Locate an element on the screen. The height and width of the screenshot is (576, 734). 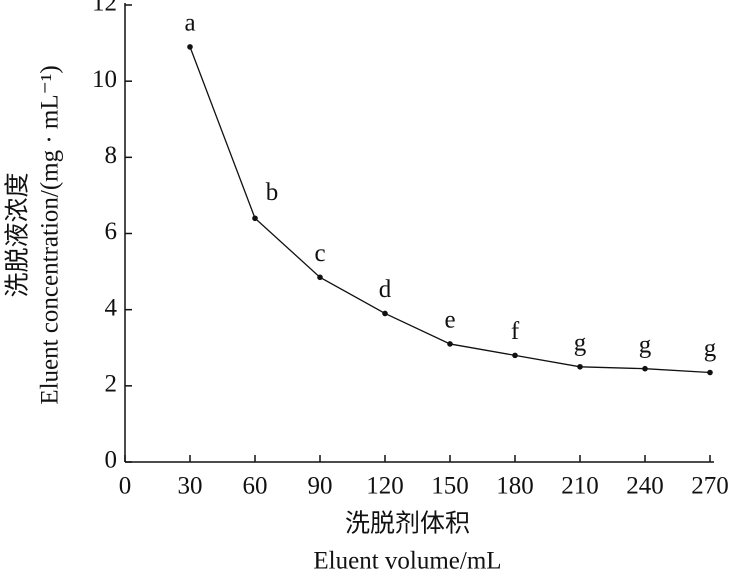
x-tick-label: 240 is located at coordinates (645, 486).